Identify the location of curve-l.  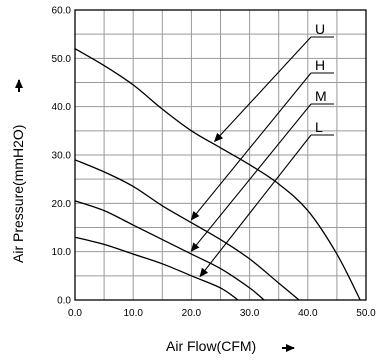
(156, 268).